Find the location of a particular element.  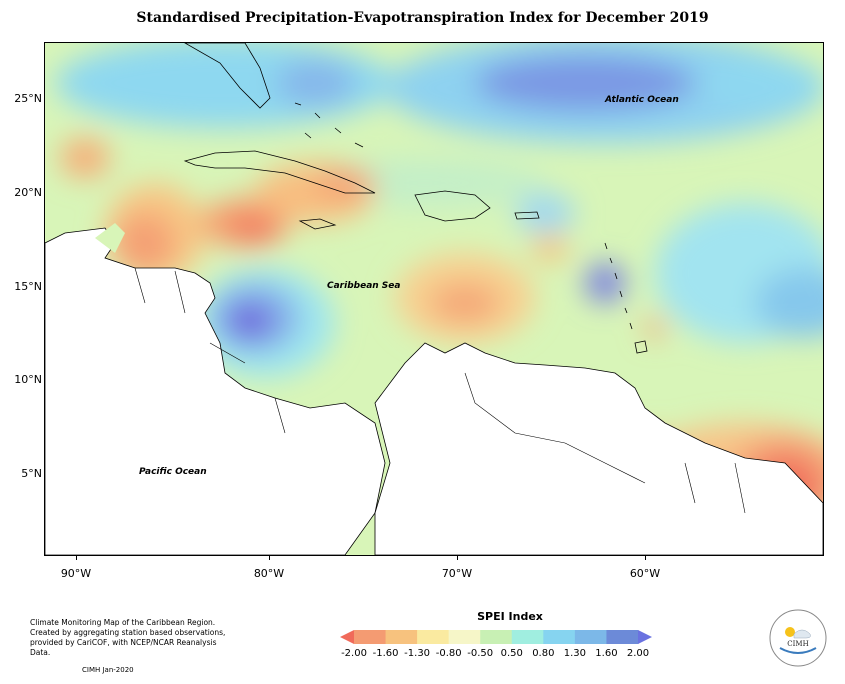

country-borders is located at coordinates (605, 443).